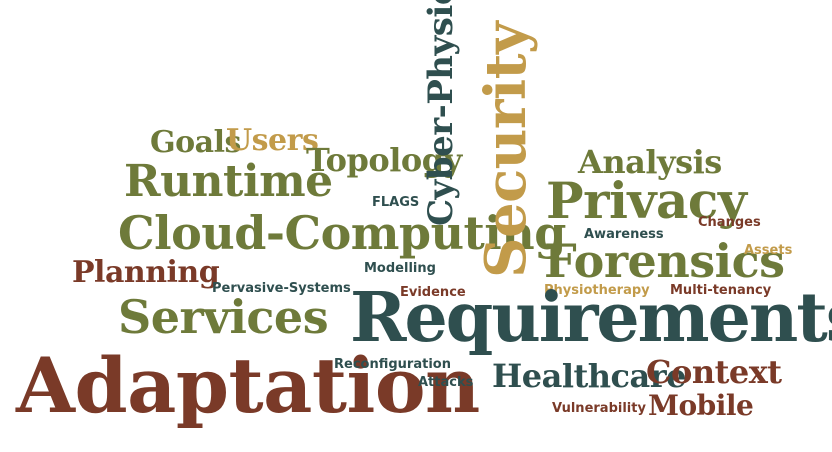 The image size is (832, 452). Describe the element at coordinates (714, 372) in the screenshot. I see `word-context: Context` at that location.